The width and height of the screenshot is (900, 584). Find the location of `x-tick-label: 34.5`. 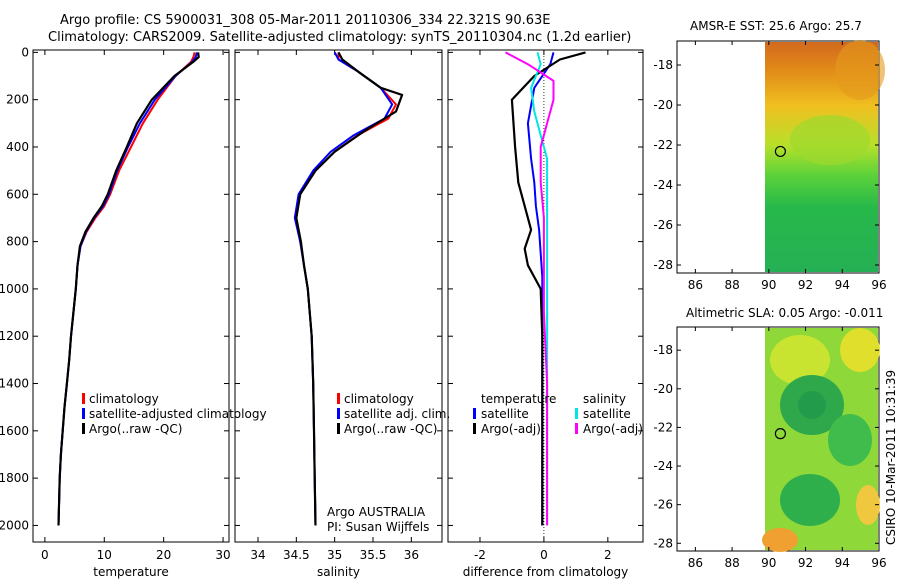

x-tick-label: 34.5 is located at coordinates (296, 555).